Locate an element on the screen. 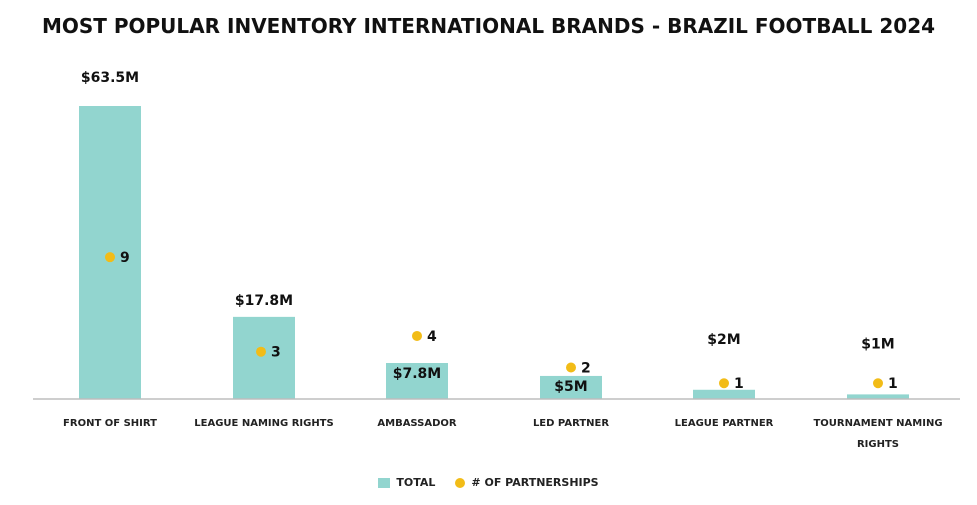 The height and width of the screenshot is (505, 977). legend: TOTAL # OF PARTNERSHIPS is located at coordinates (488, 482).